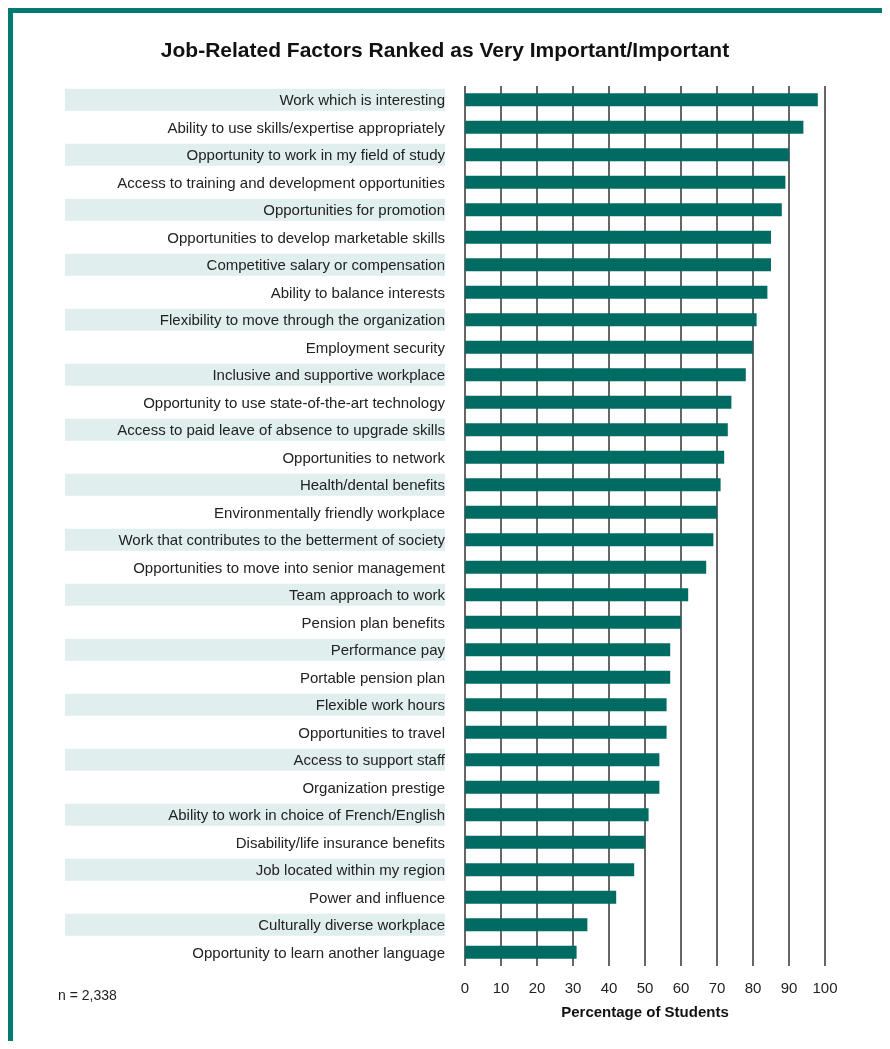  I want to click on y-tick-label: Competitive salary or compensation, so click(325, 265).